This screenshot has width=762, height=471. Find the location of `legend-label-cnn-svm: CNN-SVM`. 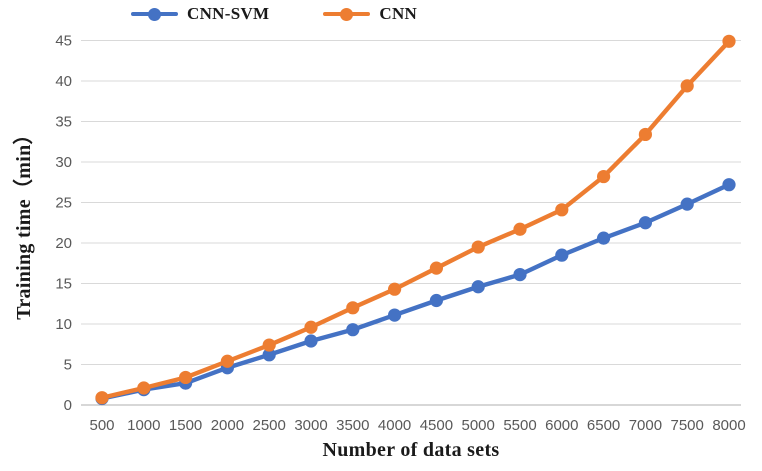

legend-label-cnn-svm: CNN-SVM is located at coordinates (228, 13).